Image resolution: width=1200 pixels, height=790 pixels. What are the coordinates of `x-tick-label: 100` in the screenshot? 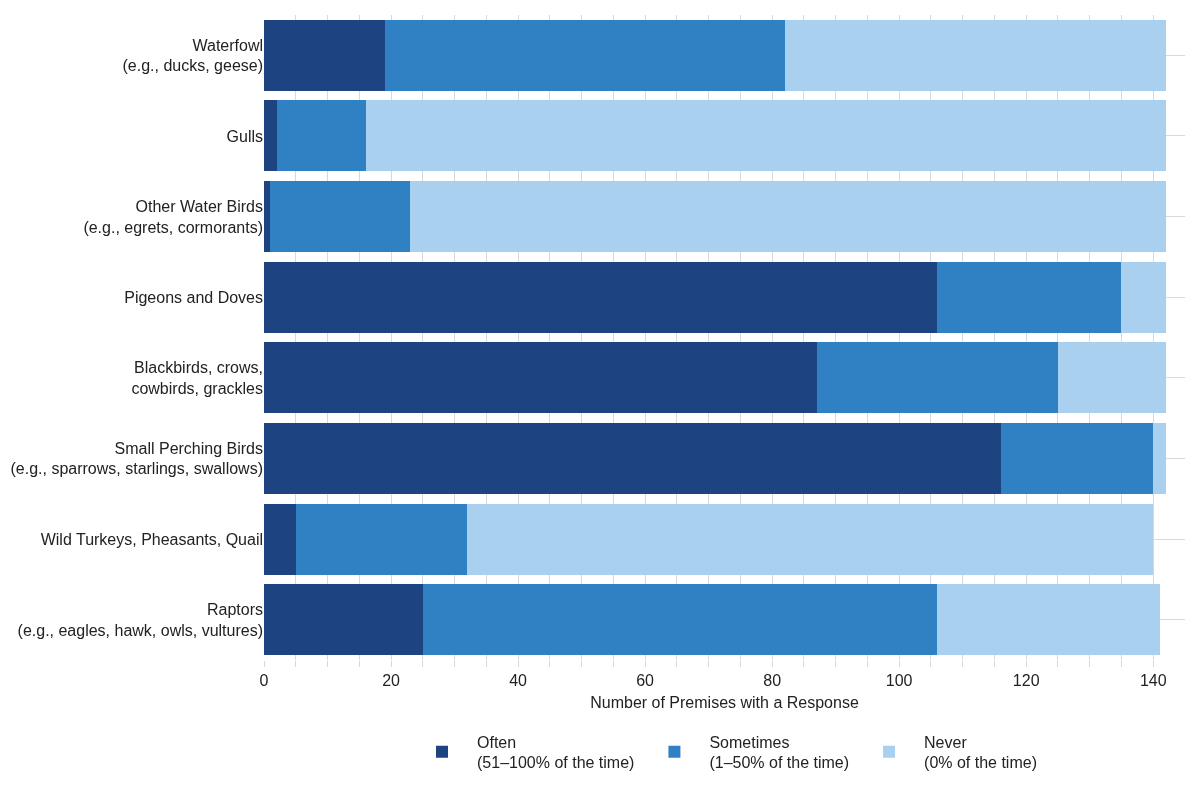 It's located at (899, 681).